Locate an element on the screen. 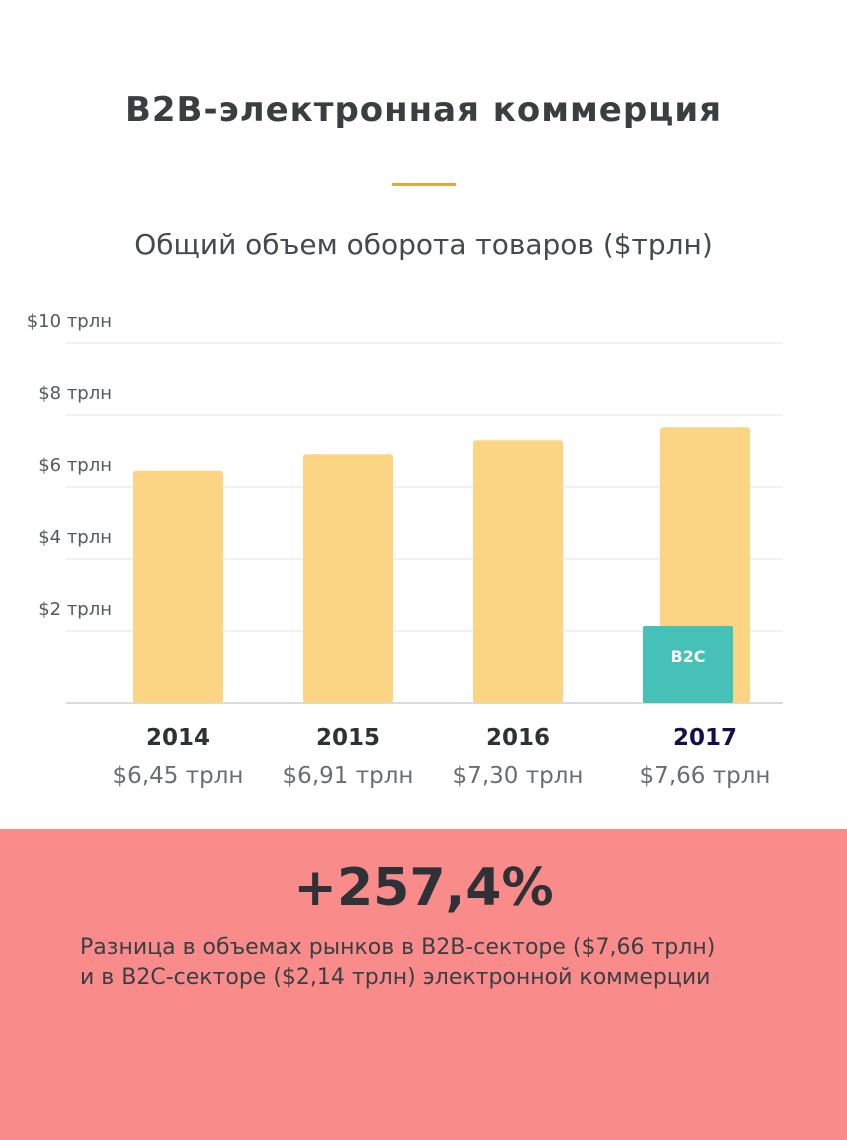 This screenshot has height=1140, width=847. y-tick-label: $10 трлн is located at coordinates (69, 321).